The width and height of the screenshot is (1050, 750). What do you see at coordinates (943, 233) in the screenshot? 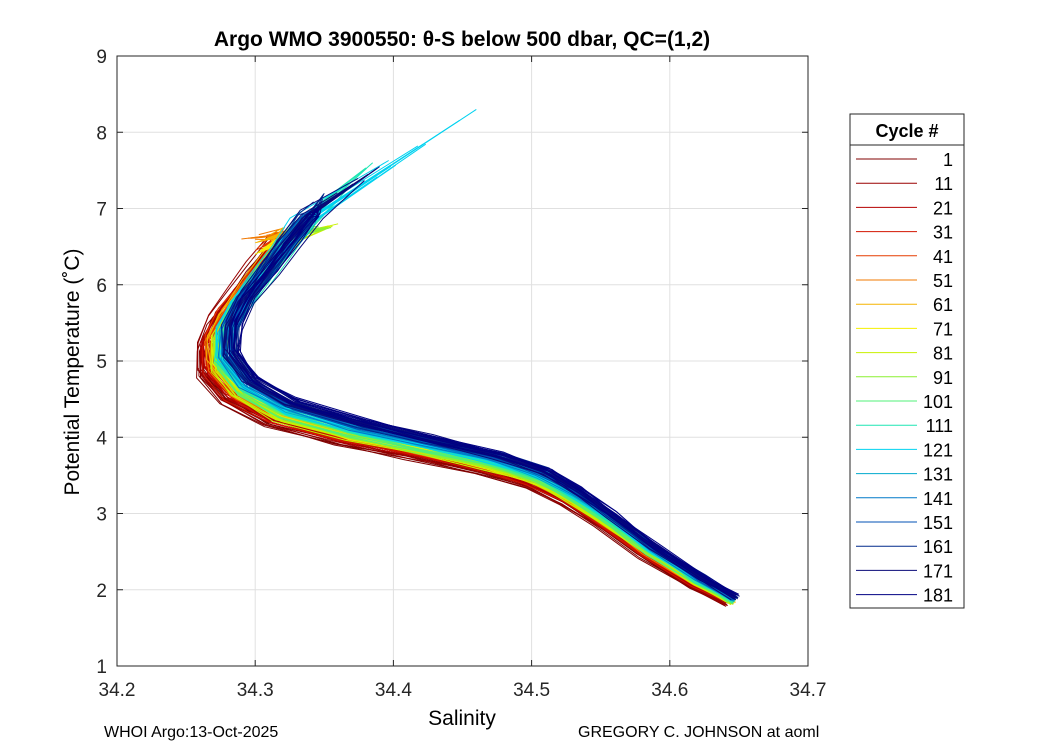
I see `legend-entry-label: 31` at bounding box center [943, 233].